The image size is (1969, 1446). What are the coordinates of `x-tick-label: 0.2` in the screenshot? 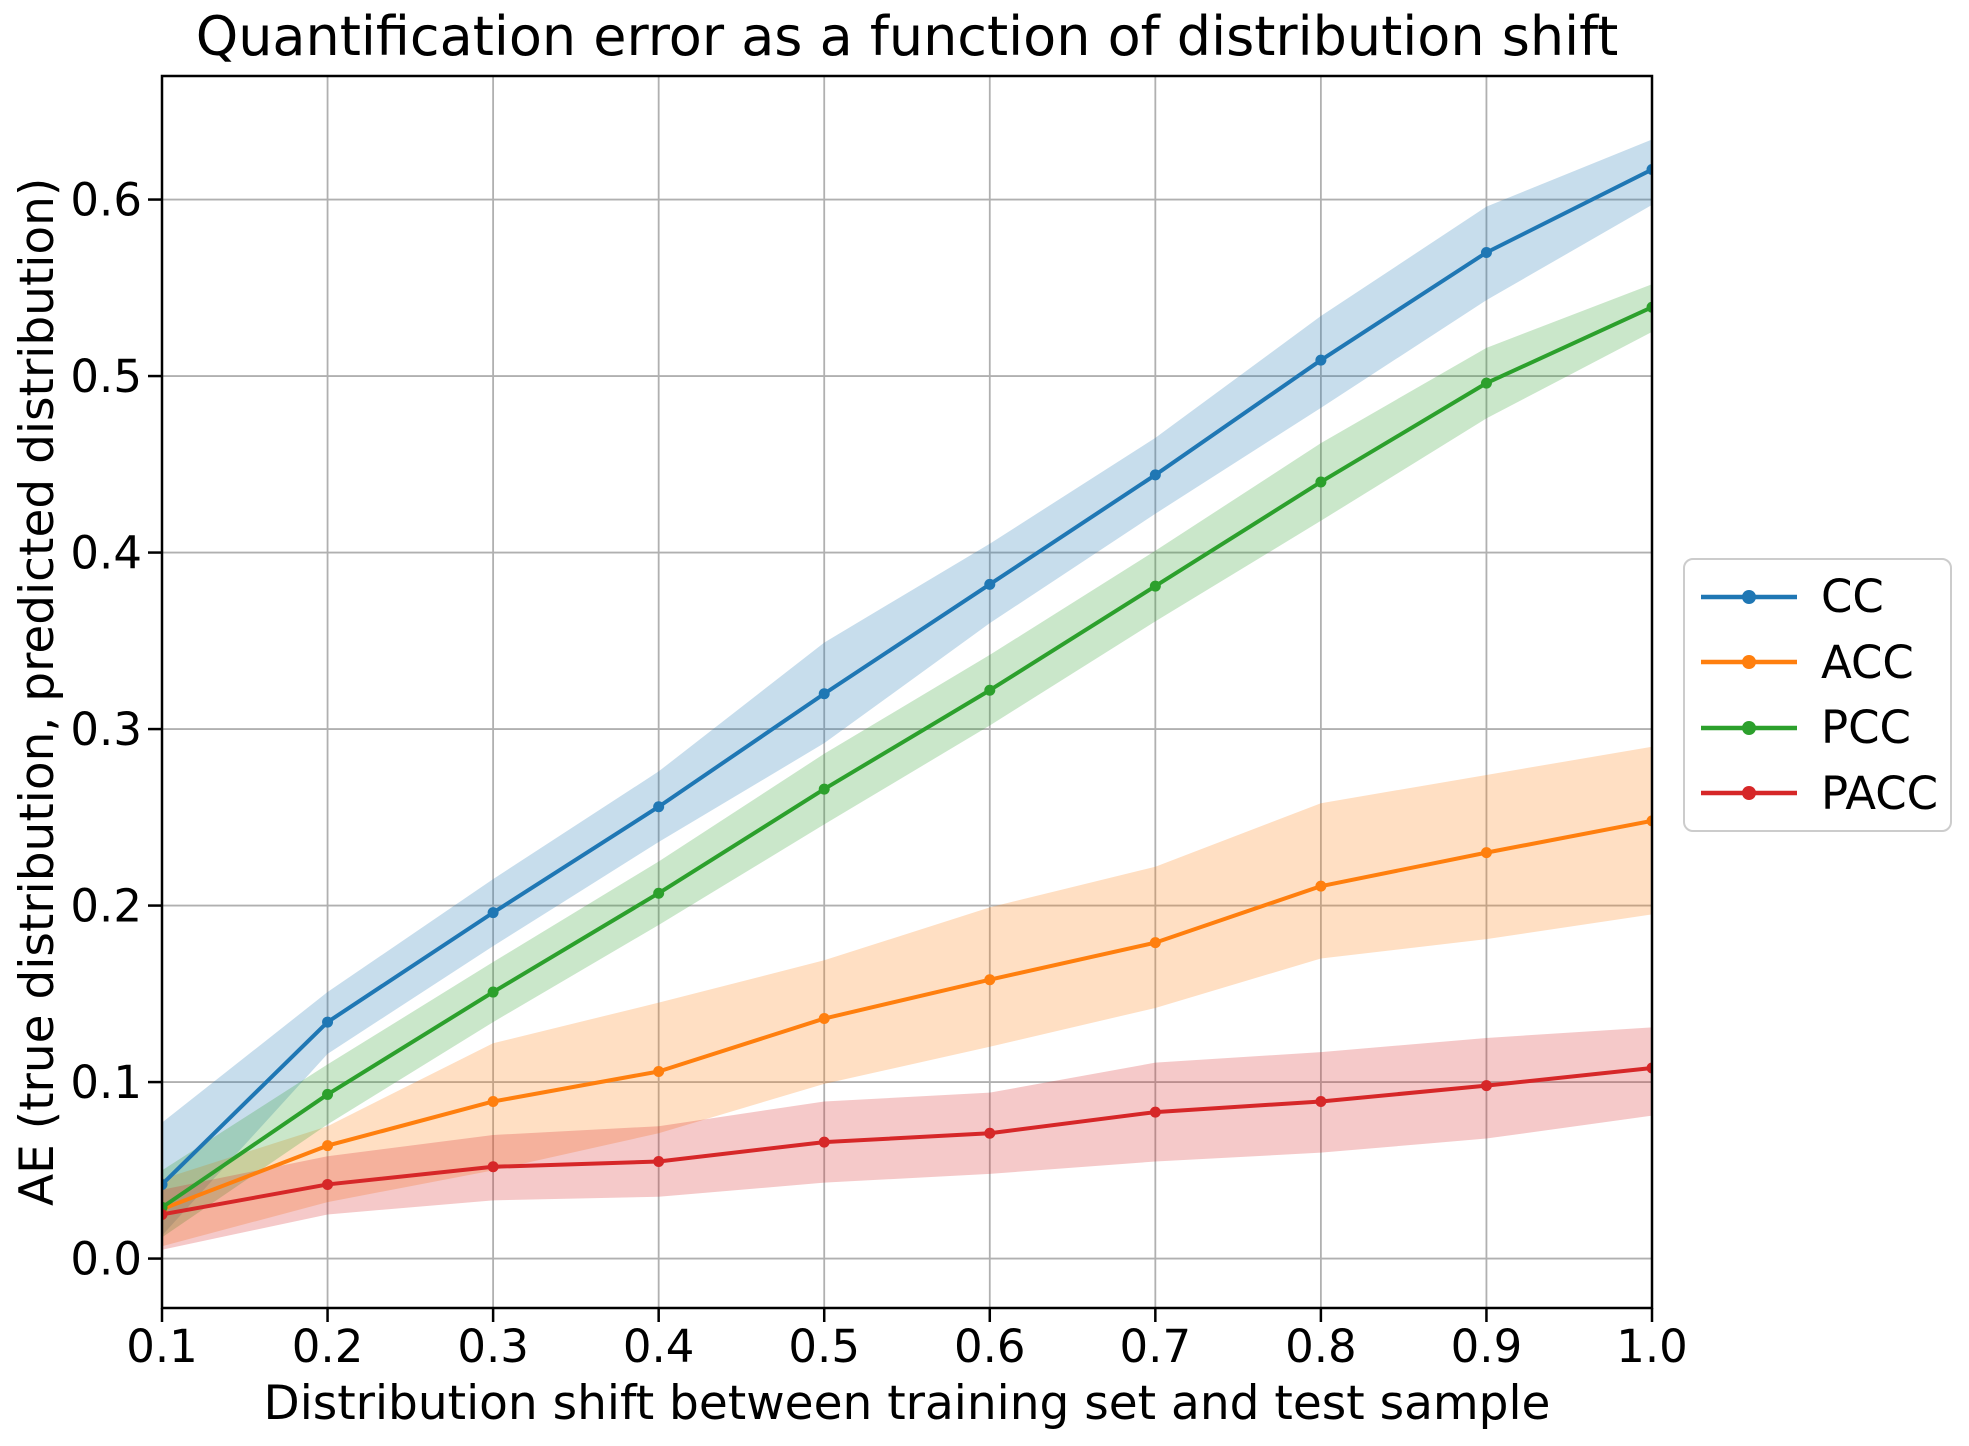 It's located at (328, 1346).